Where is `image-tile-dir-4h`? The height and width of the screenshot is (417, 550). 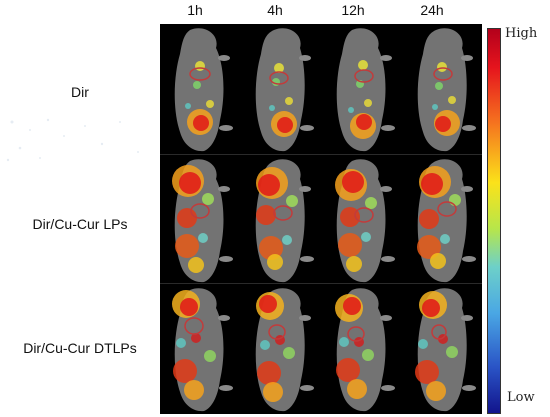
image-tile-dir-4h is located at coordinates (281, 88).